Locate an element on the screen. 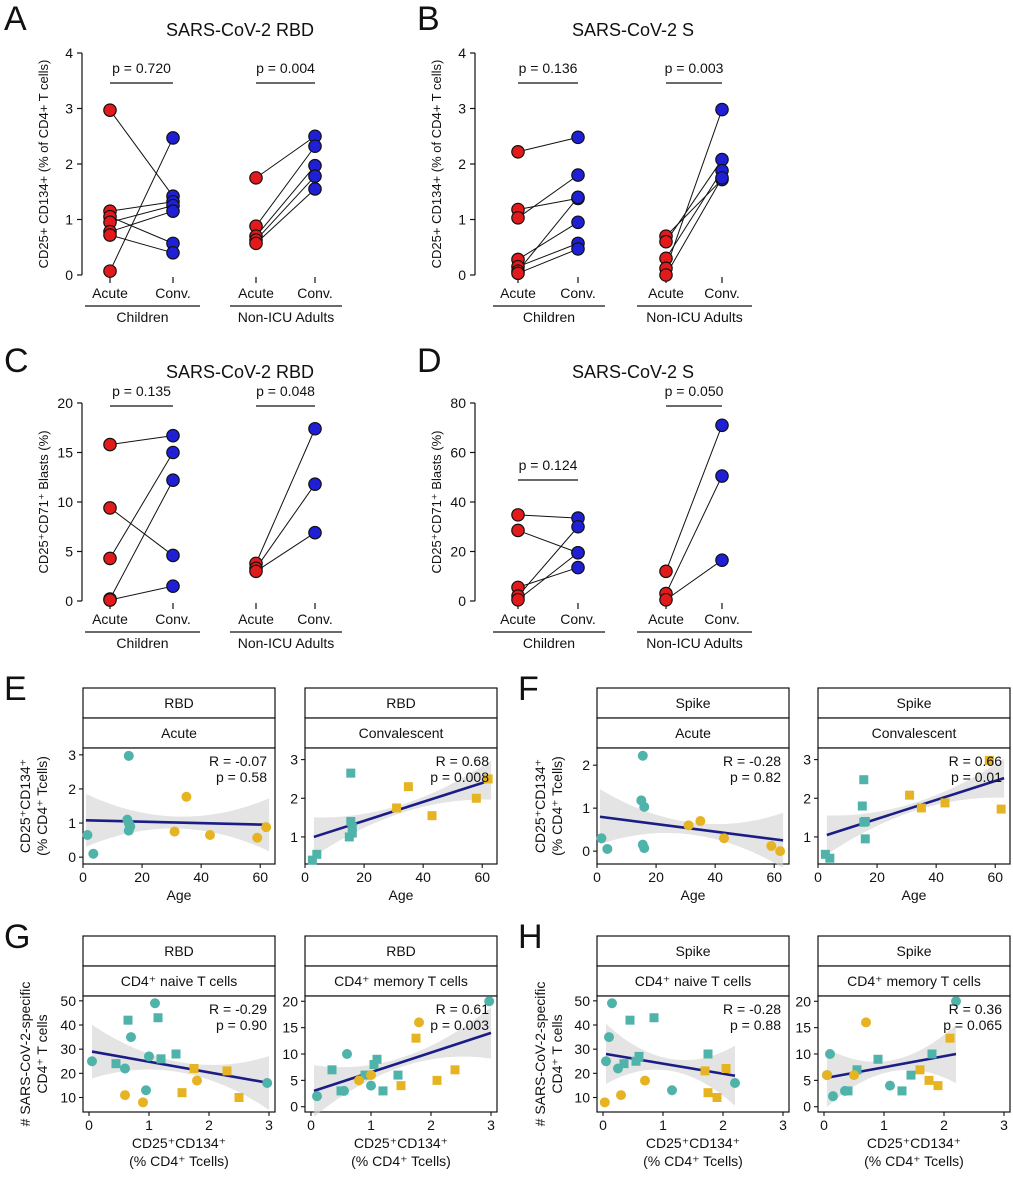 This screenshot has height=1200, width=1013. correlation-r: R = -0.28 is located at coordinates (752, 761).